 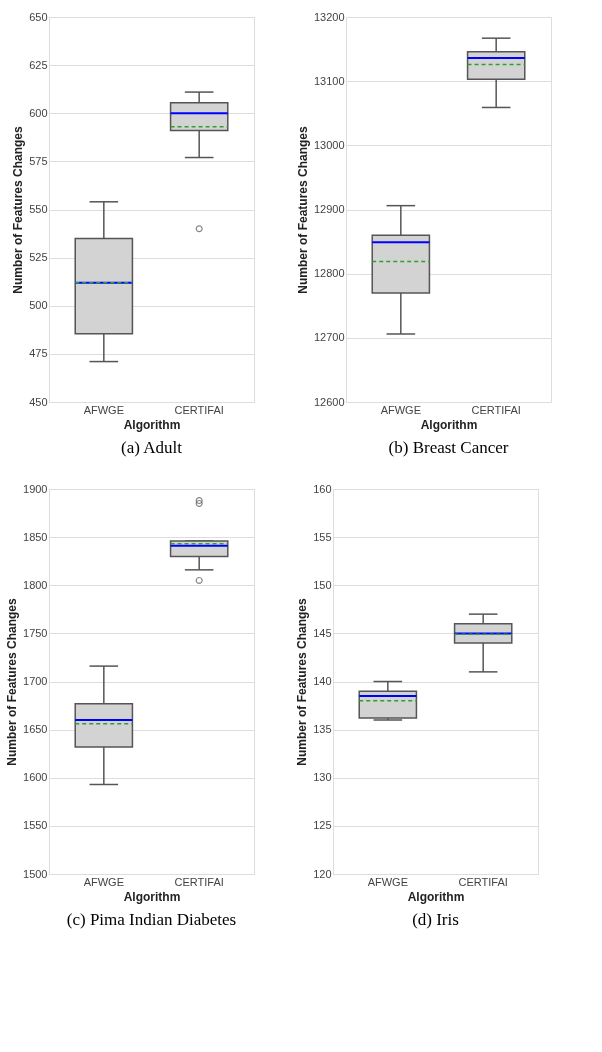 I want to click on y-tick-label: 1850, so click(x=35, y=536).